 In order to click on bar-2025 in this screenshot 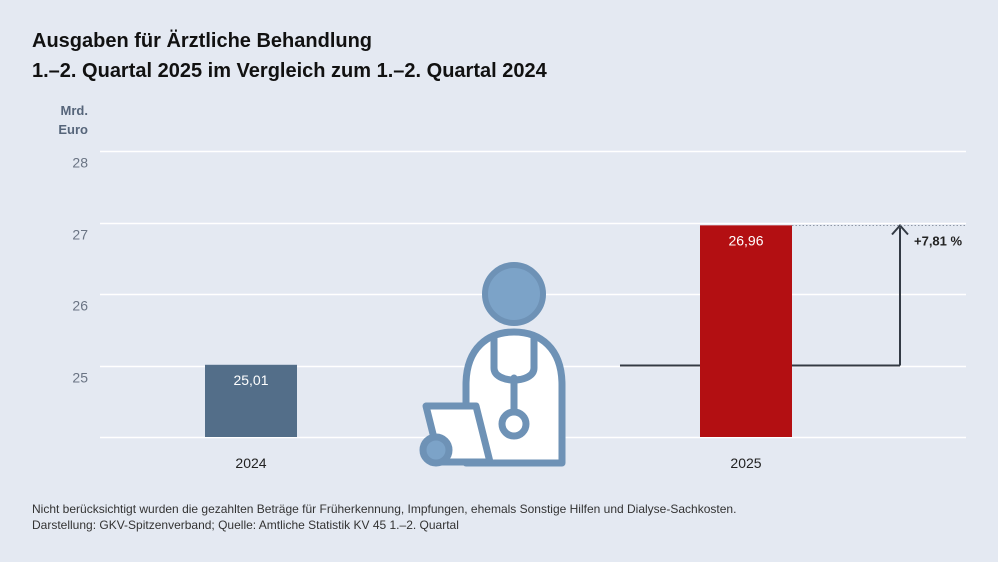, I will do `click(746, 331)`.